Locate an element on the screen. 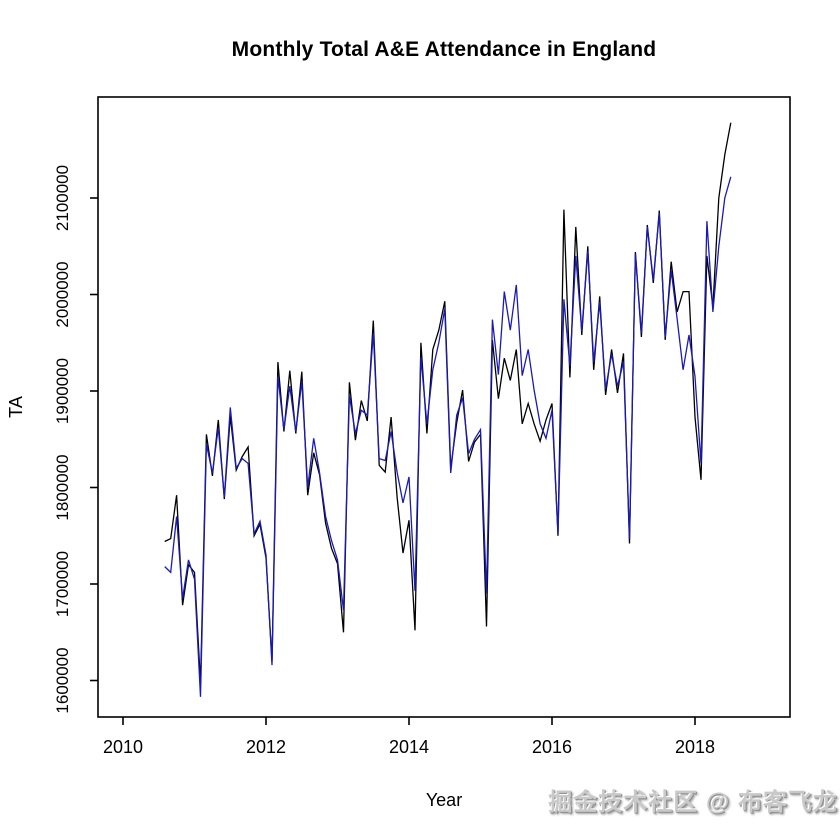 The height and width of the screenshot is (840, 840). y-tick-label: 2100000 is located at coordinates (62, 198).